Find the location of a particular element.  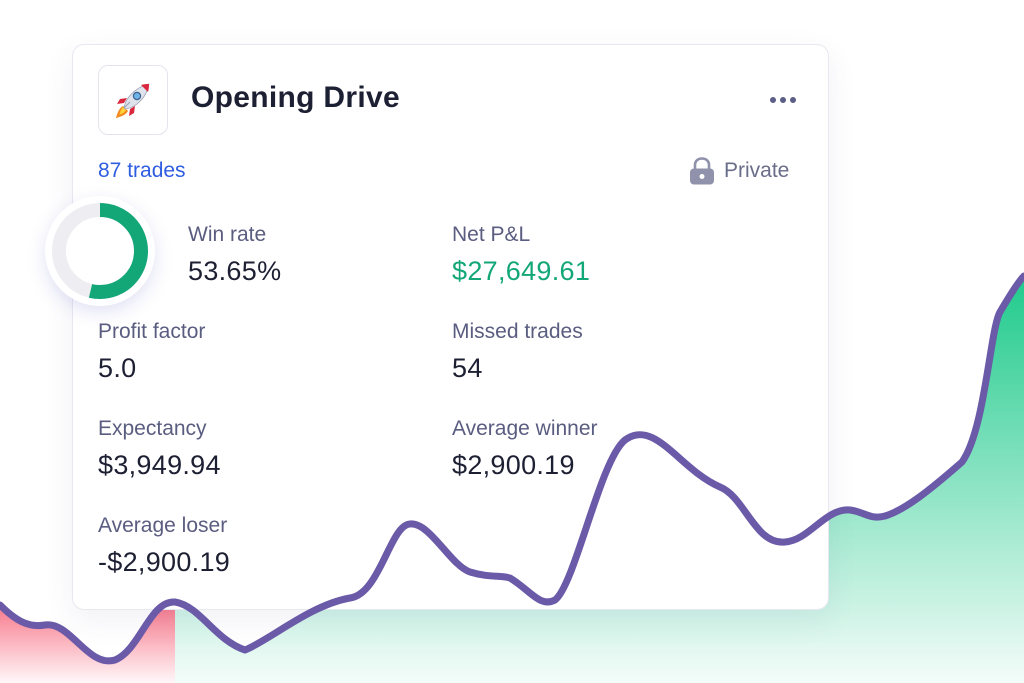

missed-trades-value: 54 is located at coordinates (467, 368).